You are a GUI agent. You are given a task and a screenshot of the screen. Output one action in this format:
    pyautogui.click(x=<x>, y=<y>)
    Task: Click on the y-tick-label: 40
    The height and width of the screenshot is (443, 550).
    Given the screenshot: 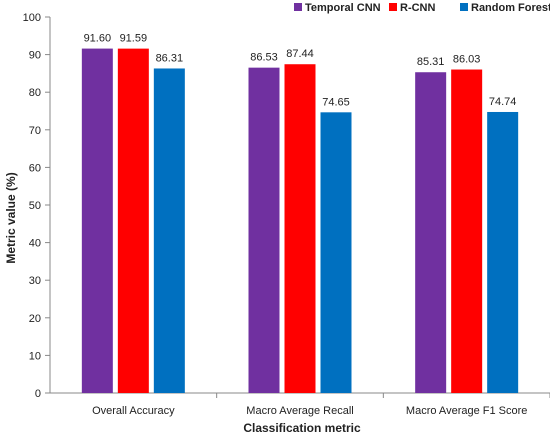 What is the action you would take?
    pyautogui.click(x=35, y=244)
    